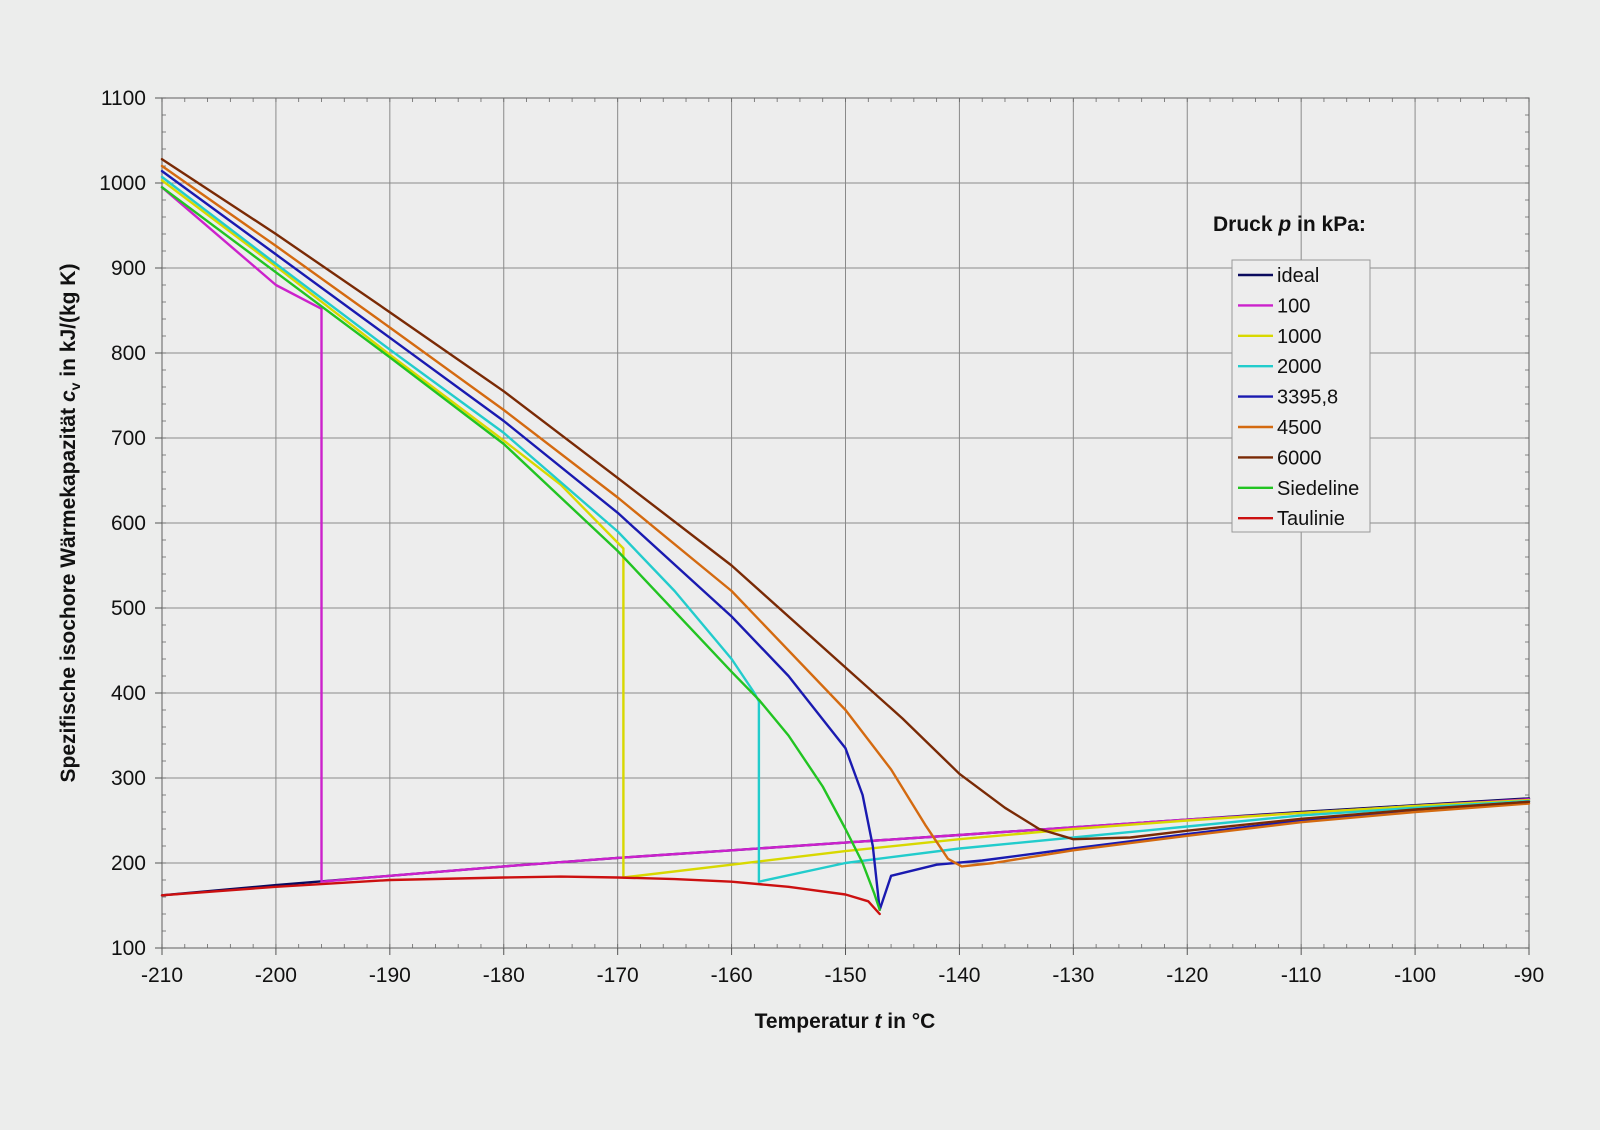  What do you see at coordinates (1299, 367) in the screenshot?
I see `legend-entry: 2000` at bounding box center [1299, 367].